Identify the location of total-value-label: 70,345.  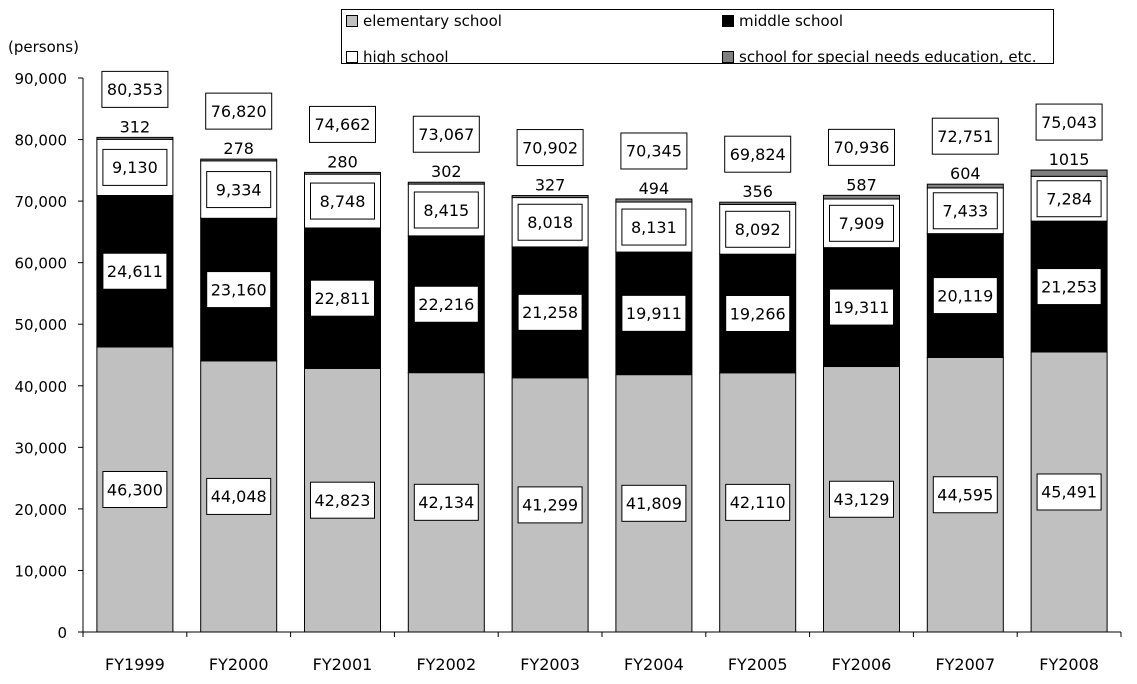
(654, 151).